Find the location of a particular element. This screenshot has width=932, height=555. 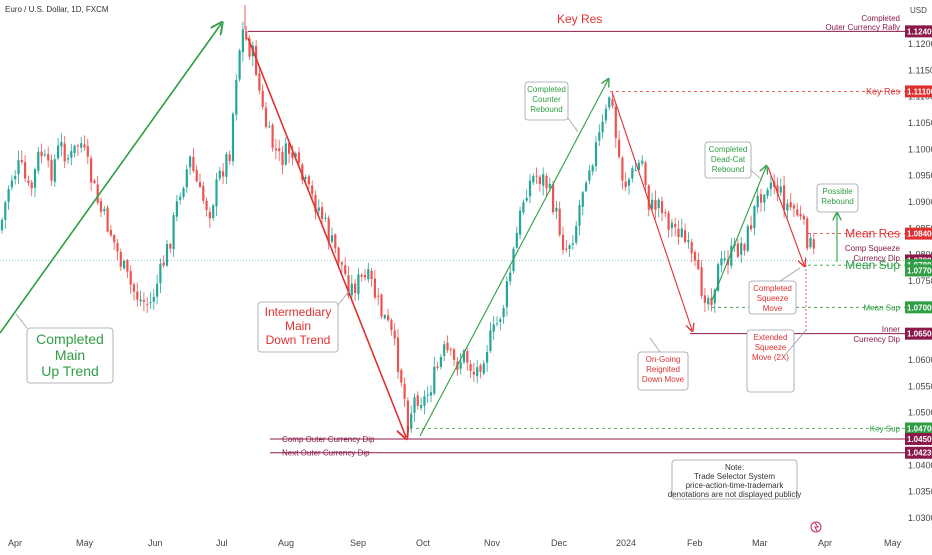

price-tag-completed_outer_rally: 1.12400 is located at coordinates (918, 31).